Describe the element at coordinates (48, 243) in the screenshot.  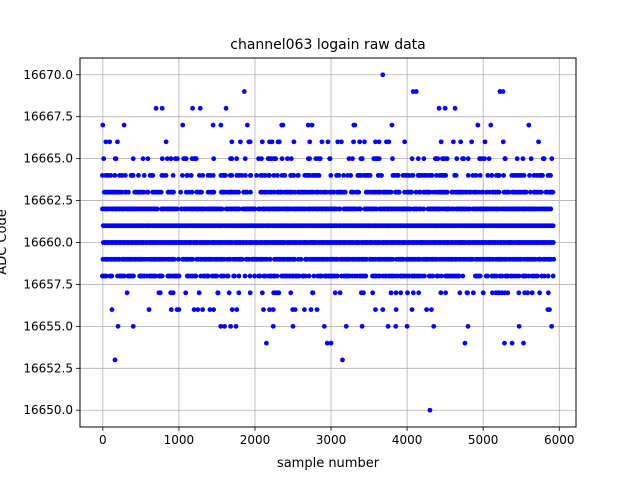
I see `y-tick-label: 16660.0` at that location.